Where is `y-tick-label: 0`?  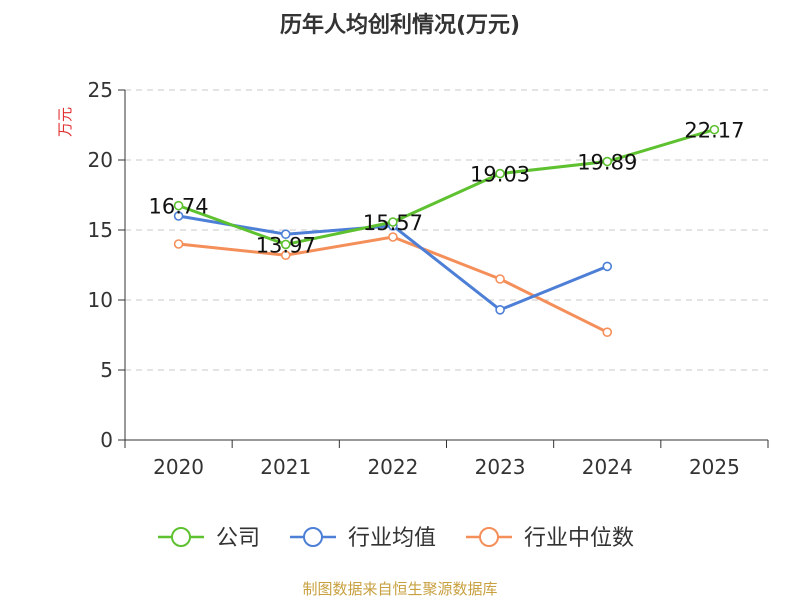 y-tick-label: 0 is located at coordinates (106, 440).